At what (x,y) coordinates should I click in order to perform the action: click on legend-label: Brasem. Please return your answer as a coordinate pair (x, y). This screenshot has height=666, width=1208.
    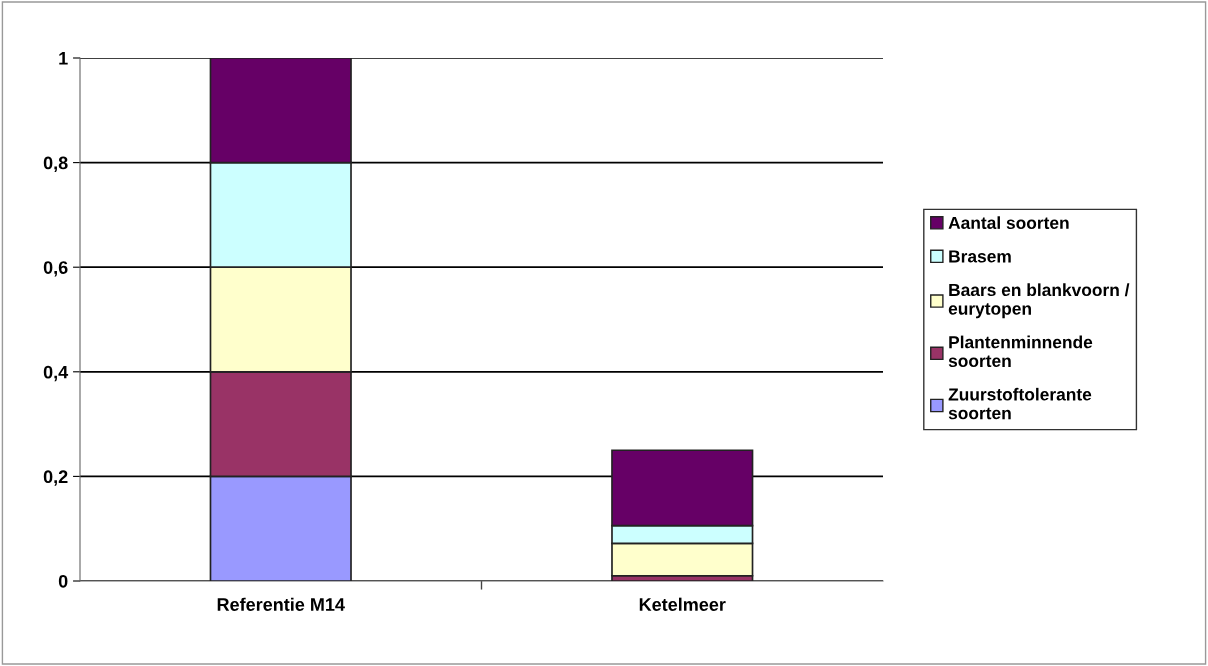
    Looking at the image, I should click on (980, 256).